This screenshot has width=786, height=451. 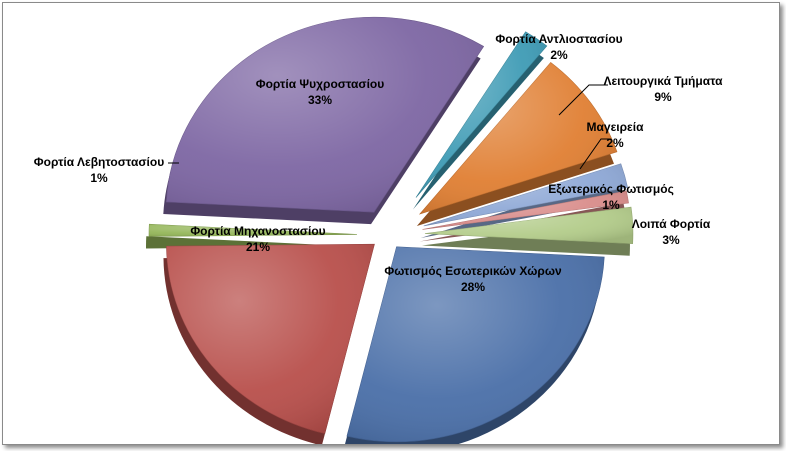 What do you see at coordinates (558, 39) in the screenshot?
I see `slice-label-4: Φορτία Αντλιοστασίου` at bounding box center [558, 39].